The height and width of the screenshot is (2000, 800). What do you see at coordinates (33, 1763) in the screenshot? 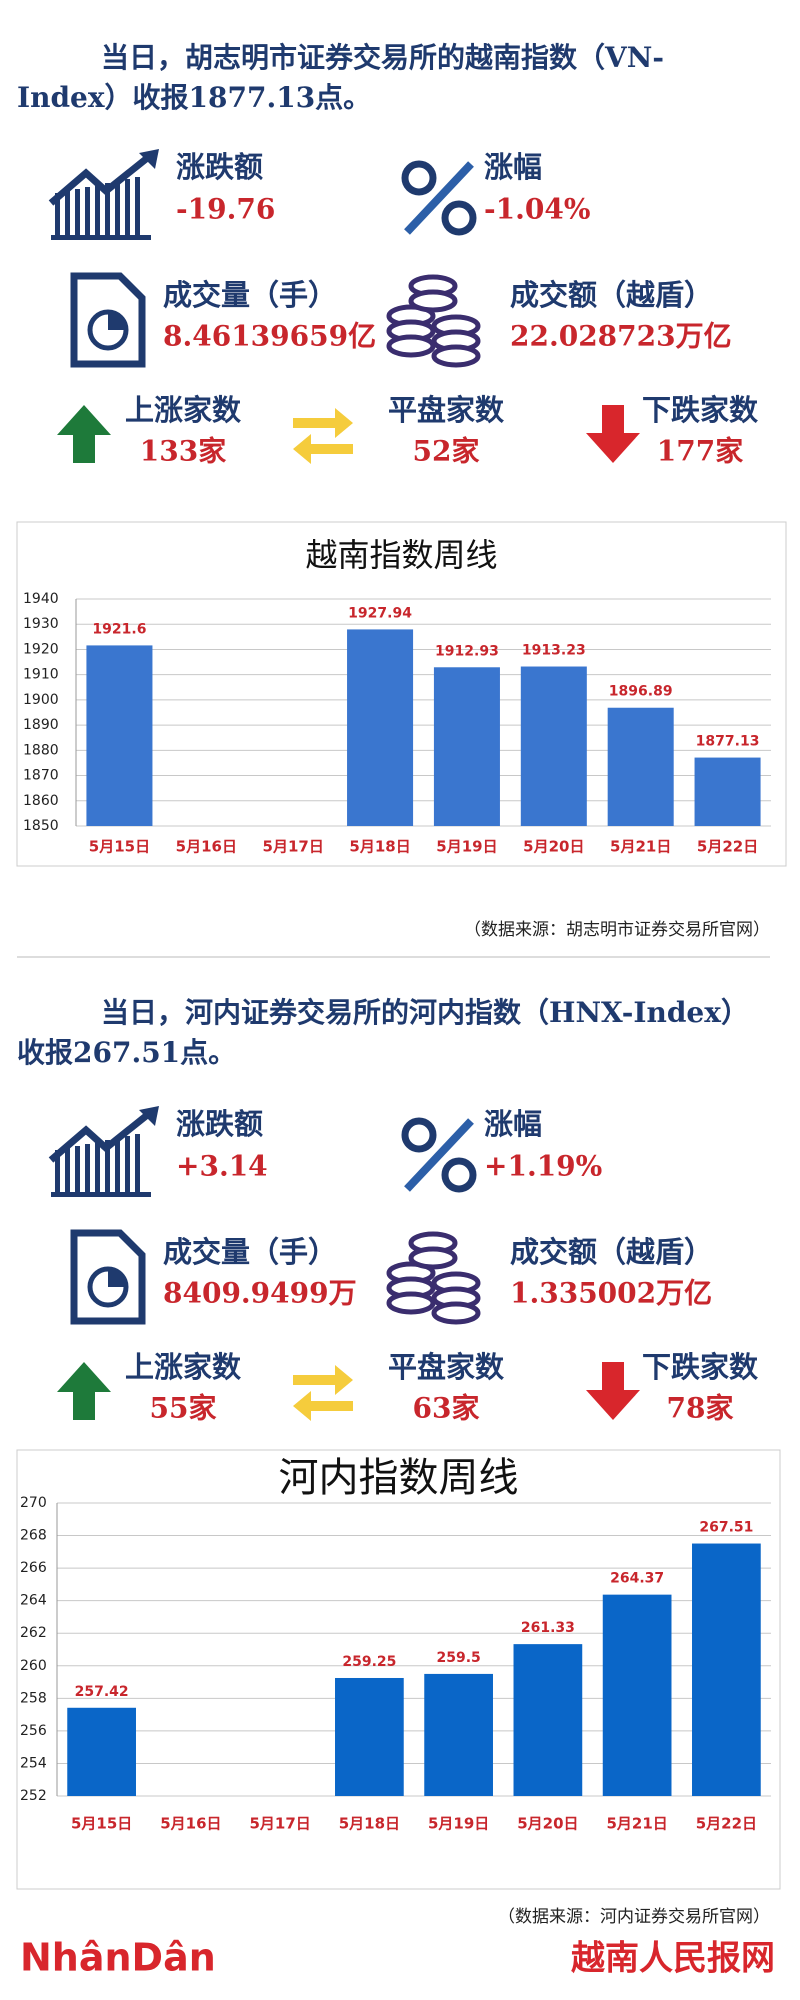
I see `y-tick-label: 254` at bounding box center [33, 1763].